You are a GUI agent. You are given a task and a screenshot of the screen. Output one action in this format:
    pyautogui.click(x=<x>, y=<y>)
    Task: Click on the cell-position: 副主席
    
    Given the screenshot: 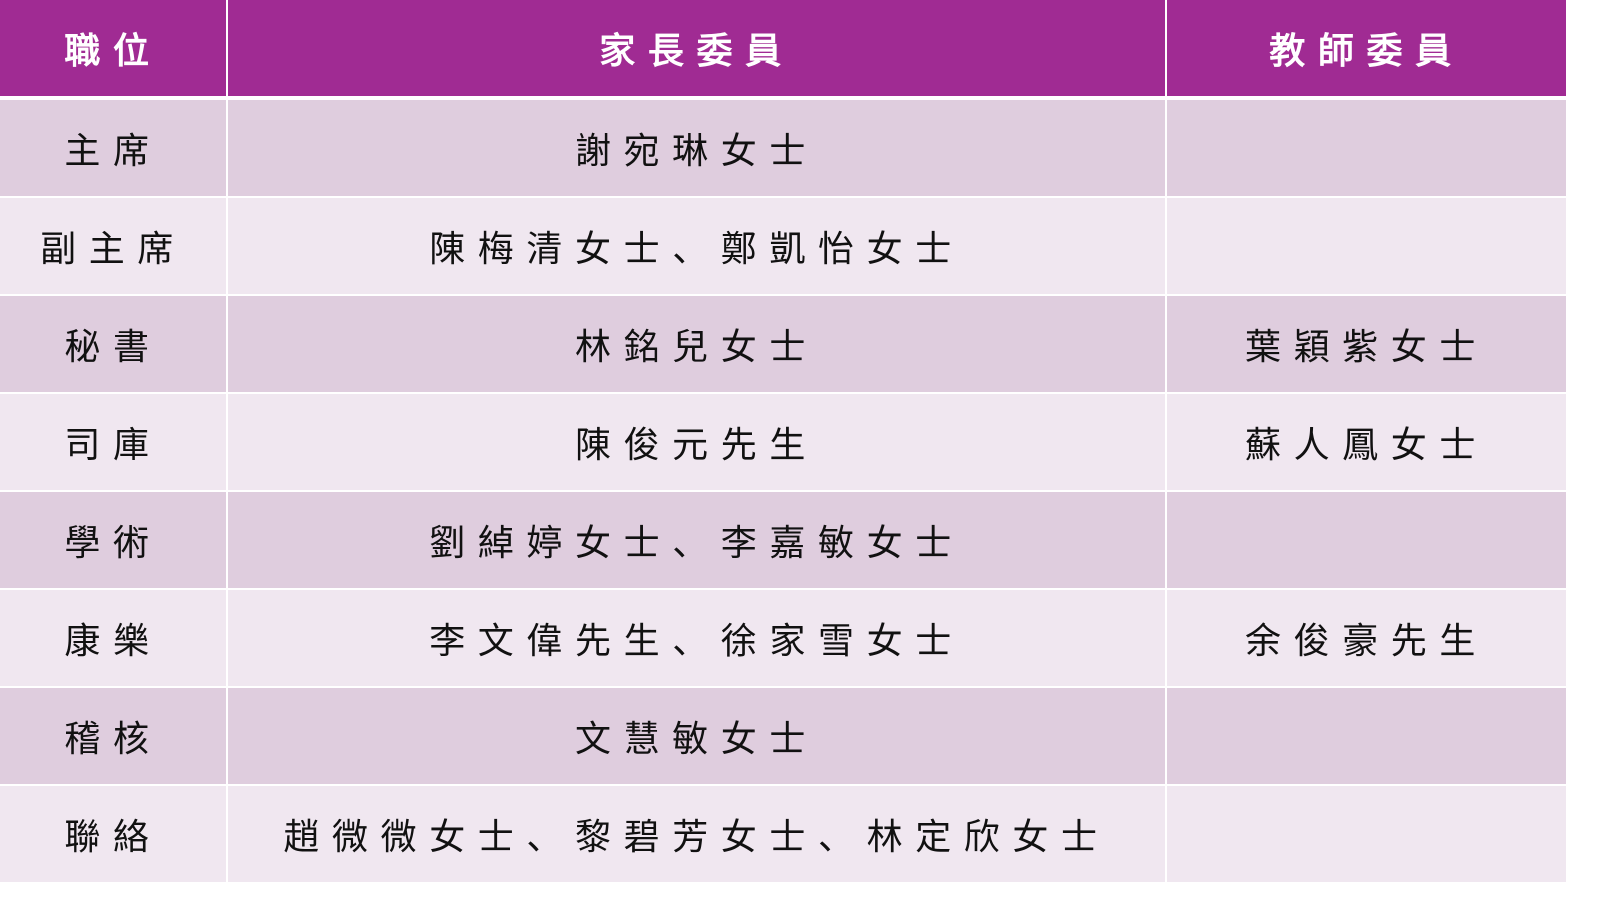 What is the action you would take?
    pyautogui.click(x=113, y=246)
    